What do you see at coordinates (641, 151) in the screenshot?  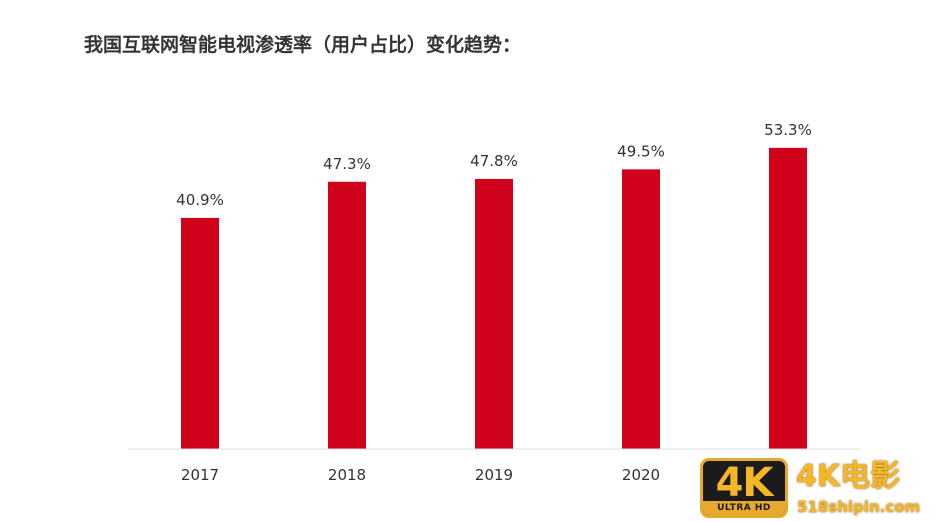 I see `data-label-2020: 49.5%` at bounding box center [641, 151].